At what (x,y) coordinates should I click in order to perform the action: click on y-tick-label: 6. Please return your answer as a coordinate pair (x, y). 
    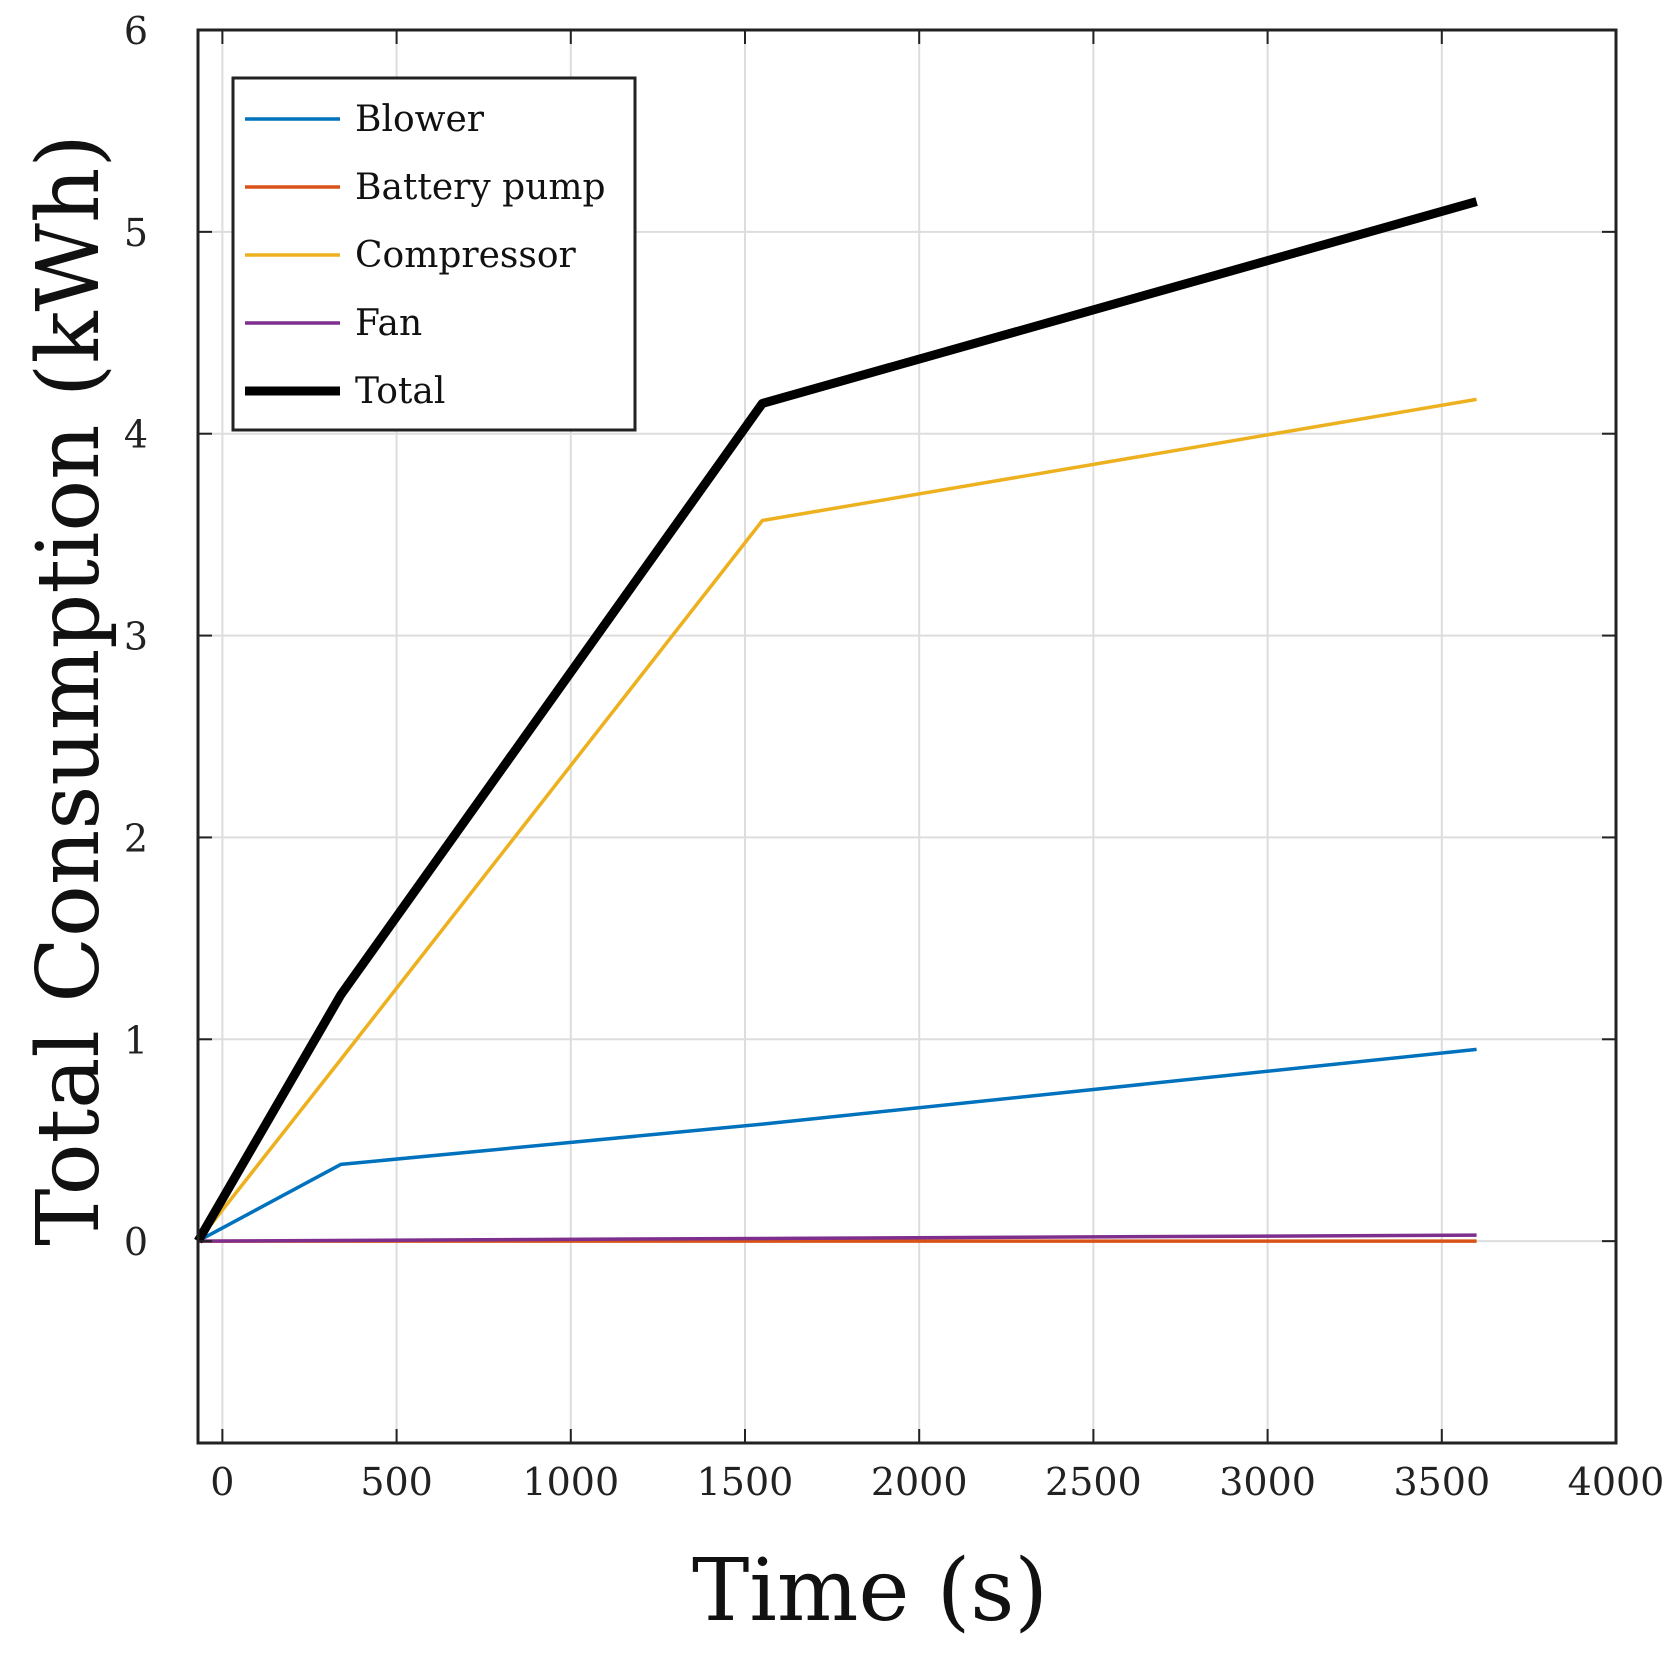
    Looking at the image, I should click on (136, 31).